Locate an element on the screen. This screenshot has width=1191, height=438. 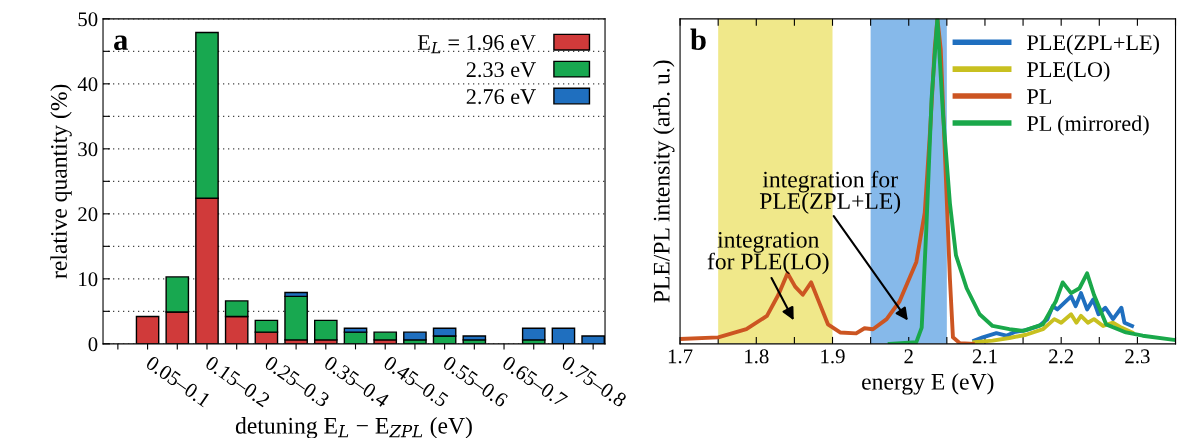
legend-label: PL (mirrored) is located at coordinates (1088, 125).